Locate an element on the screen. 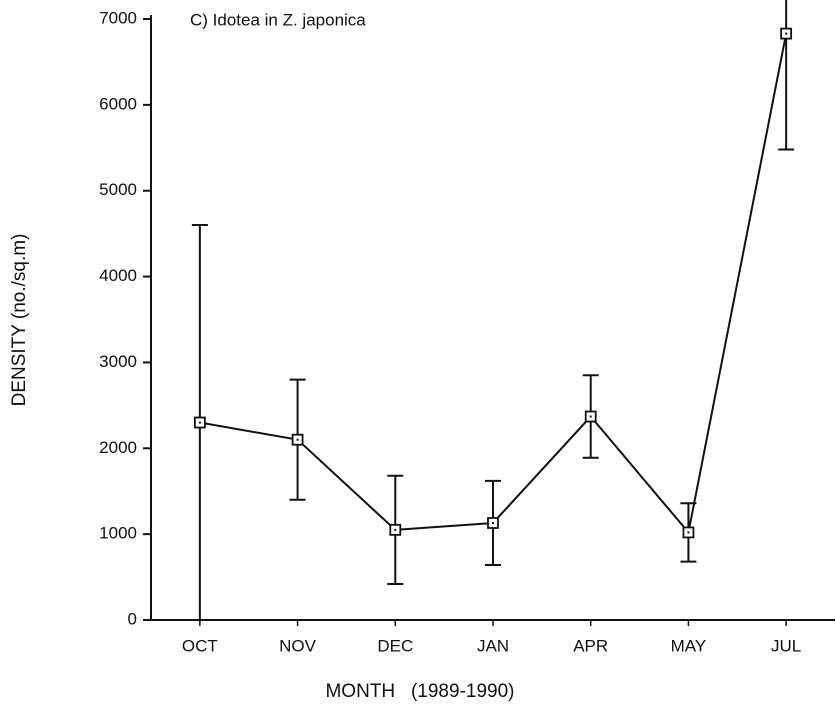 The image size is (836, 724). y-tick-label: 4000 is located at coordinates (118, 275).